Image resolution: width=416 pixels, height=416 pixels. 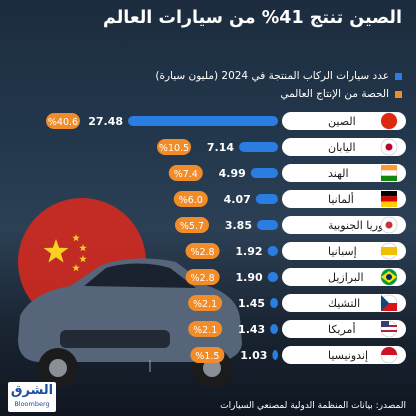 I want to click on share-label: %10.5, so click(x=174, y=148).